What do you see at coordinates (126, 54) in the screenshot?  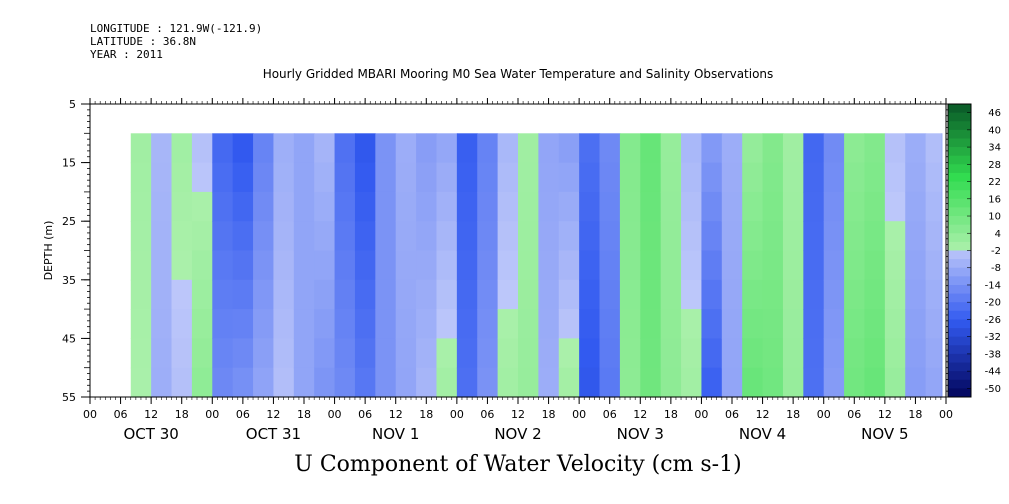 I see `year-label: YEAR : 2011` at bounding box center [126, 54].